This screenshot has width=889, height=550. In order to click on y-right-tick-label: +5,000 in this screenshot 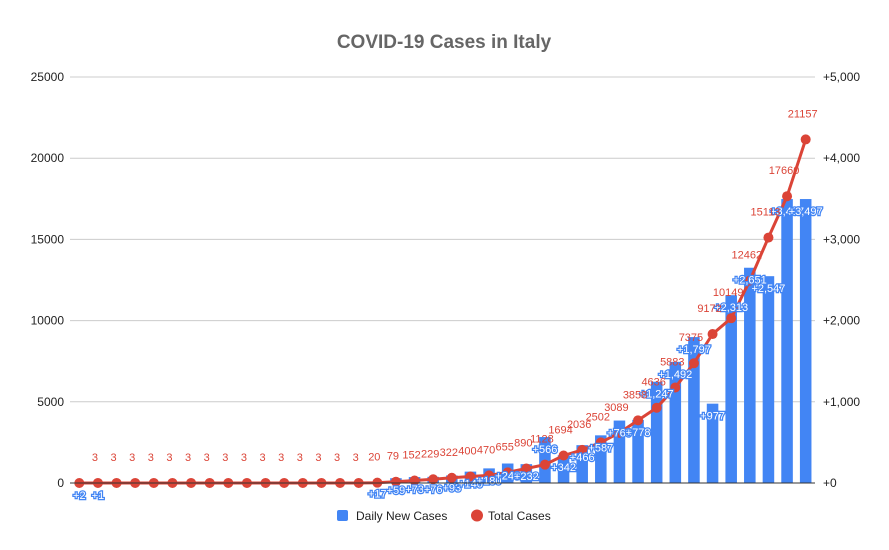, I will do `click(841, 77)`.